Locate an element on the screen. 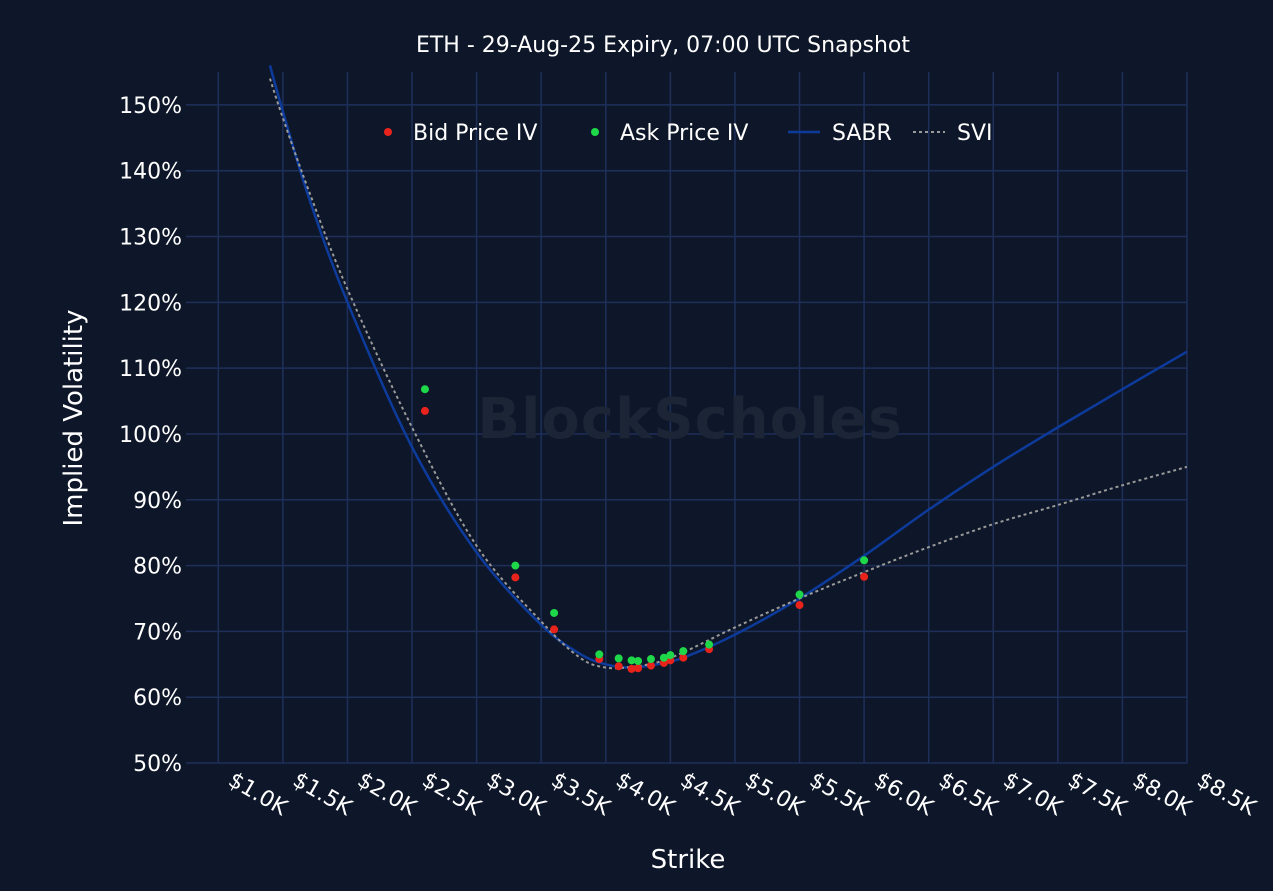 The width and height of the screenshot is (1273, 891). x-axis-label: Strike is located at coordinates (688, 860).